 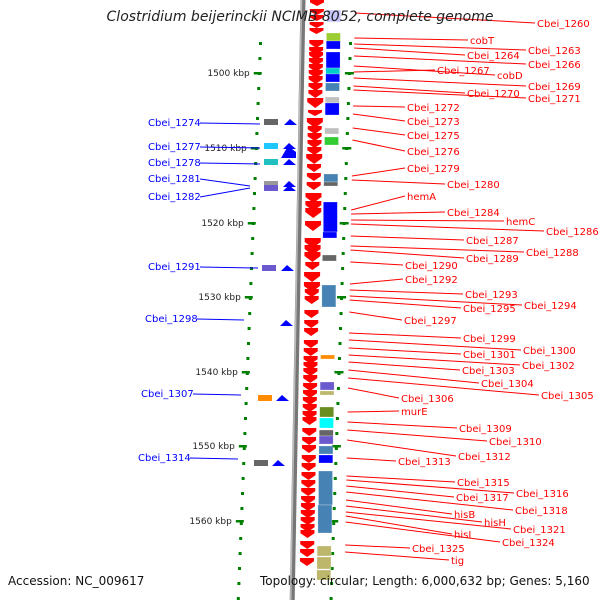 I want to click on gene-label-Cbei_1274: Cbei_1274, so click(x=174, y=123).